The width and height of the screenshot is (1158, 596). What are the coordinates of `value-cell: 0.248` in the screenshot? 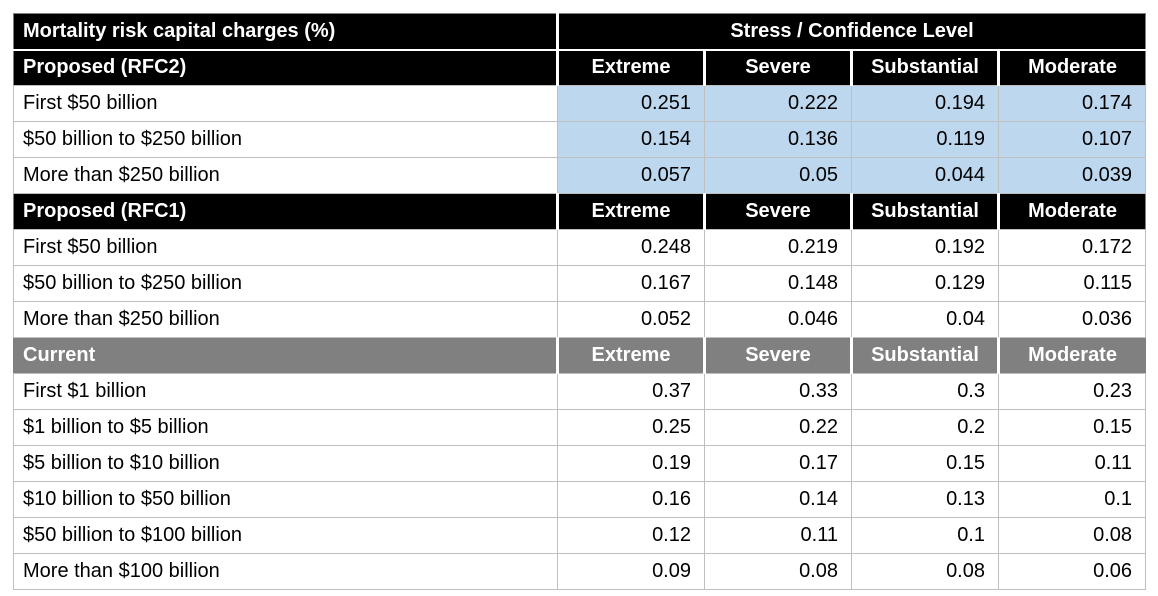 It's located at (631, 247).